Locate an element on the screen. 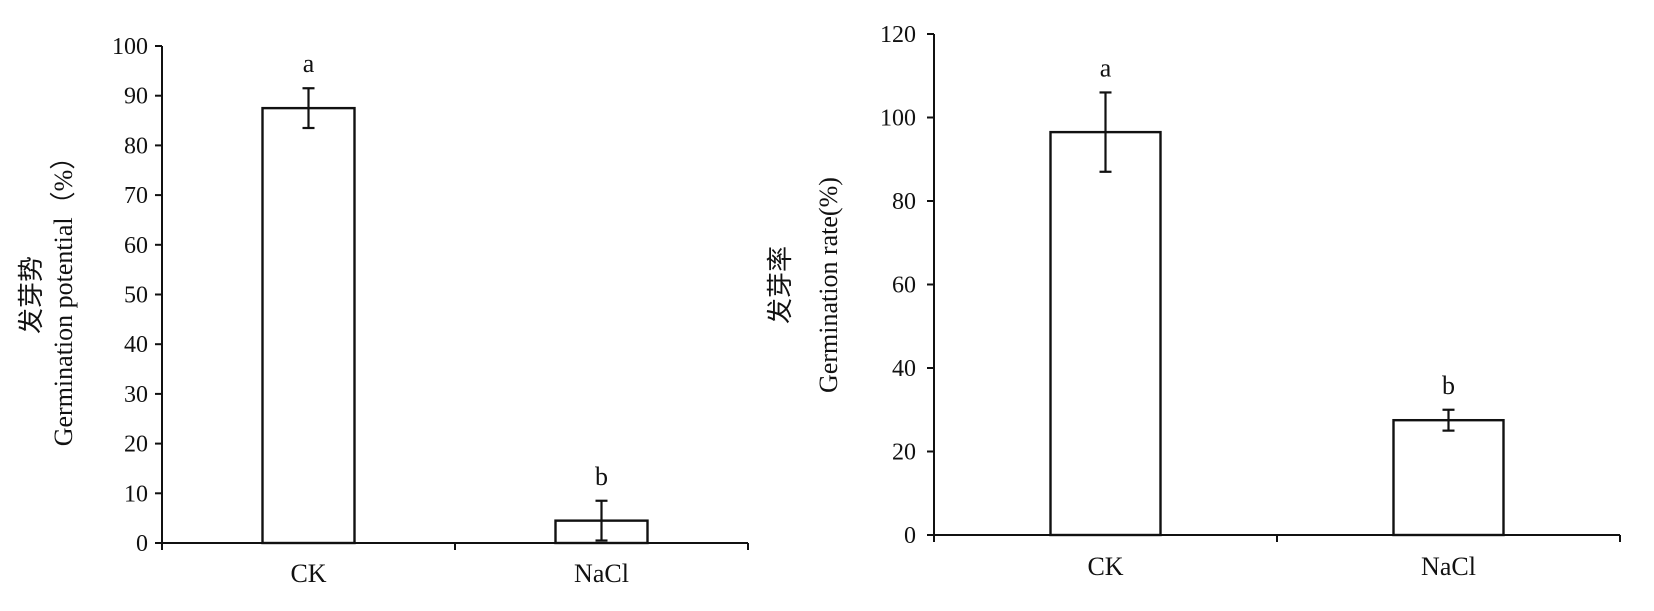 The width and height of the screenshot is (1654, 611). y-axis-title: Germination potential（%） is located at coordinates (63, 295).